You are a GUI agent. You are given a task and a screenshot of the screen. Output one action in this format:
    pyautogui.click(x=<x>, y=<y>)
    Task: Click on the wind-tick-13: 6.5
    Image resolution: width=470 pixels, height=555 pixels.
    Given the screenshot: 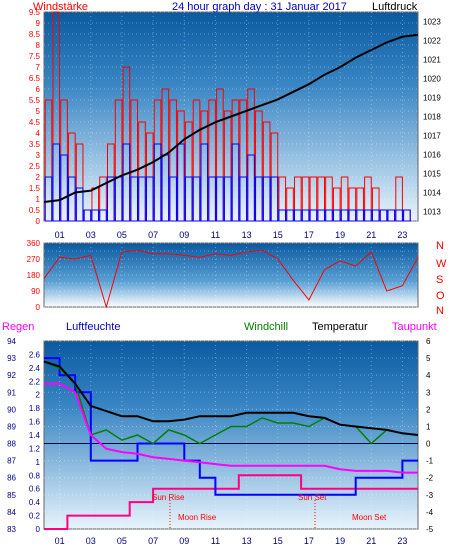 What is the action you would take?
    pyautogui.click(x=35, y=78)
    